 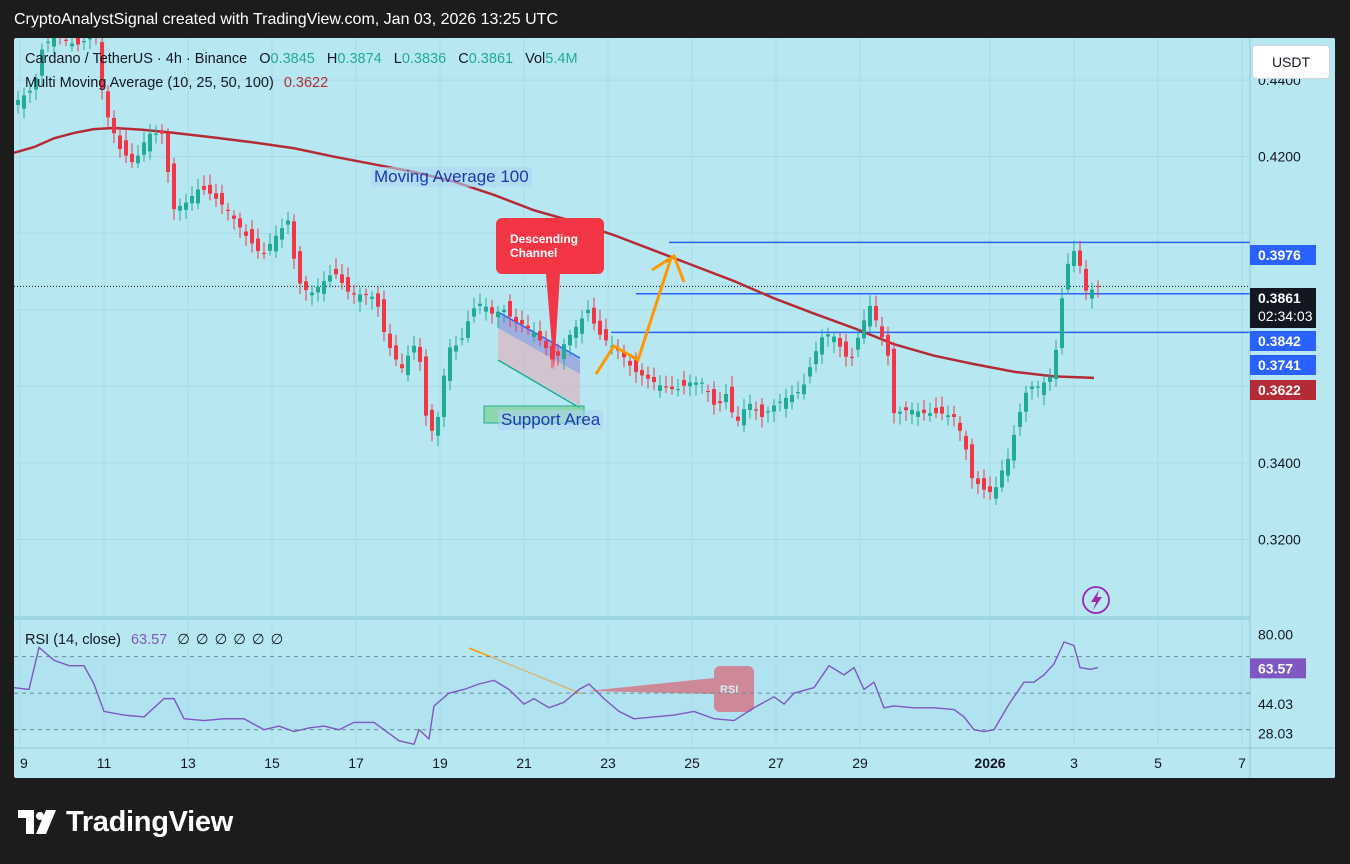 What do you see at coordinates (1279, 157) in the screenshot?
I see `price-tick-label: 0.4200` at bounding box center [1279, 157].